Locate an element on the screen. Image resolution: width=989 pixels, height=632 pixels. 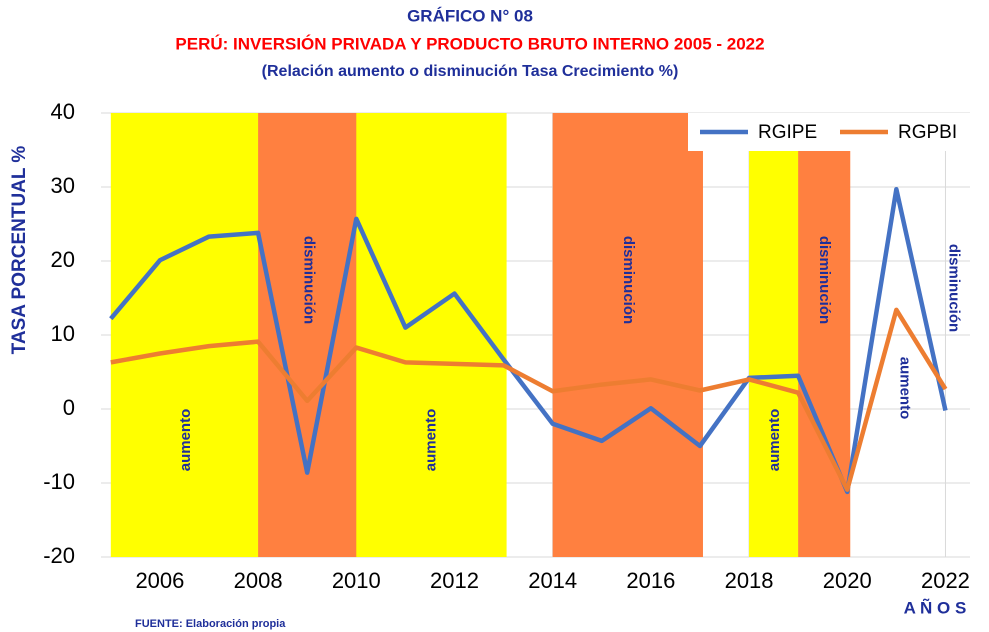
y-tick-label: 0 is located at coordinates (69, 407).